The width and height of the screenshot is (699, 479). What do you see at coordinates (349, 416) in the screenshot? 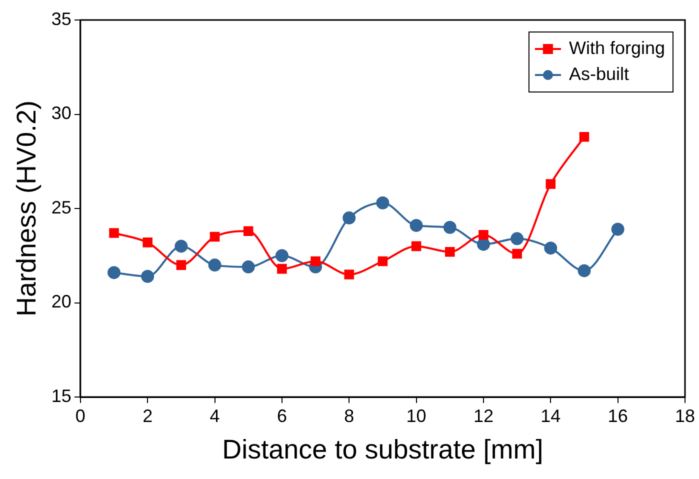
I see `x-tick-label: 8` at bounding box center [349, 416].